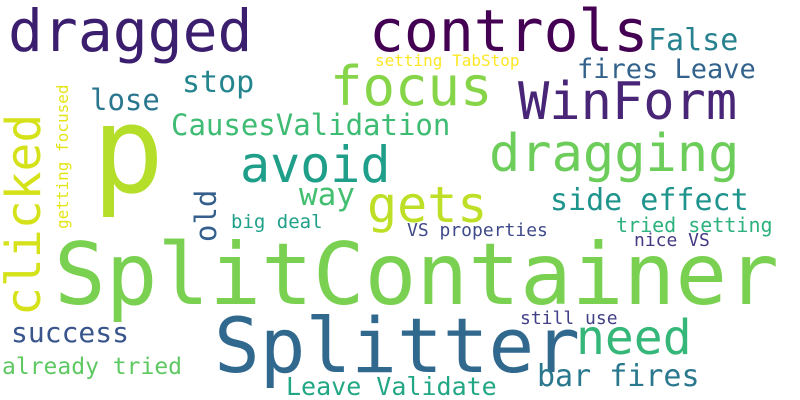 Image resolution: width=800 pixels, height=400 pixels. Describe the element at coordinates (693, 40) in the screenshot. I see `word-false: False` at that location.